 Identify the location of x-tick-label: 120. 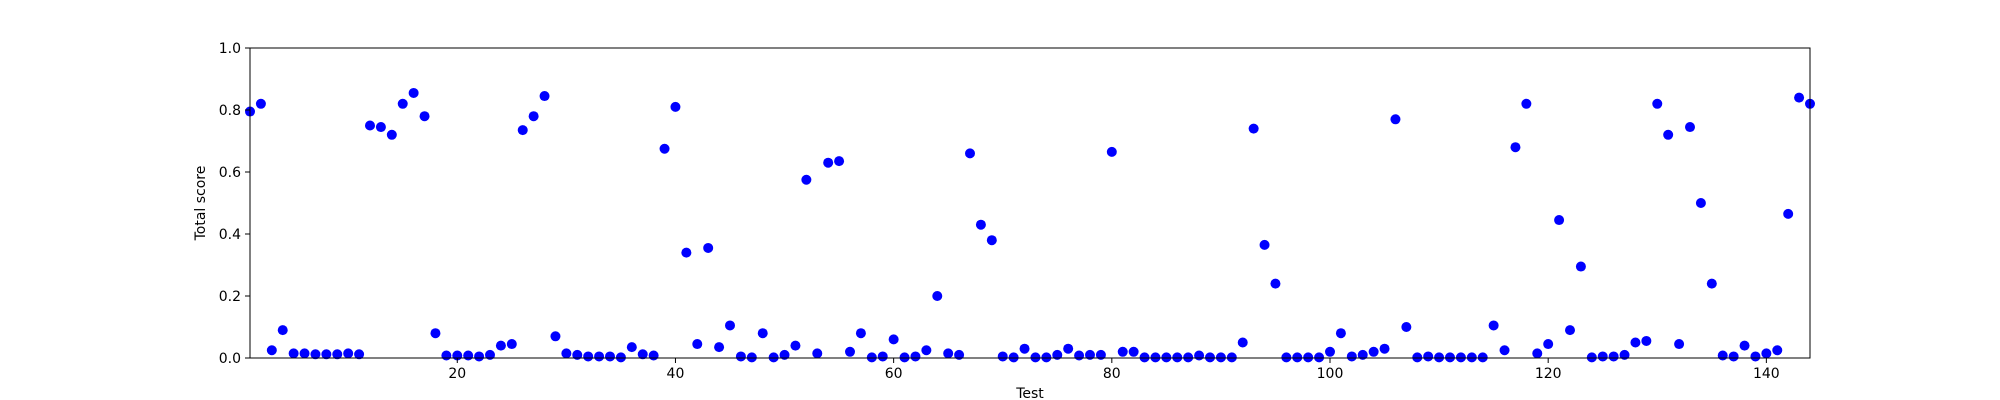
(1548, 374).